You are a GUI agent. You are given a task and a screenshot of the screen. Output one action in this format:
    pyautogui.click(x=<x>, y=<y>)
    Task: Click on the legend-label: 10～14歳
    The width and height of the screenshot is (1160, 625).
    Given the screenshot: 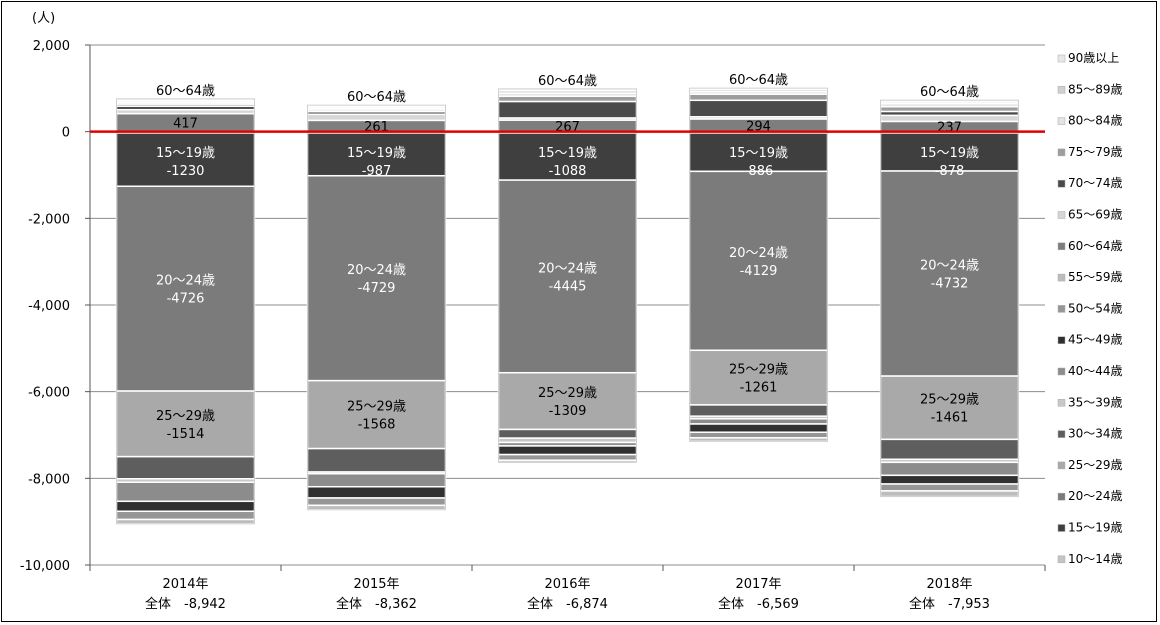 What is the action you would take?
    pyautogui.click(x=1095, y=559)
    